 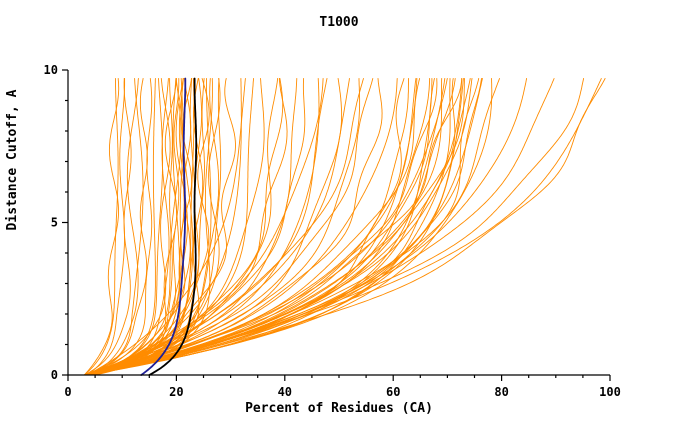 What do you see at coordinates (285, 392) in the screenshot?
I see `x-tick-label: 40` at bounding box center [285, 392].